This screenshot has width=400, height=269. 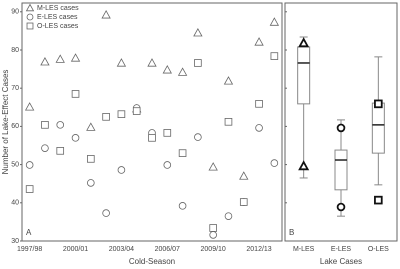 What do you see at coordinates (29, 232) in the screenshot?
I see `panel-label: A` at bounding box center [29, 232].